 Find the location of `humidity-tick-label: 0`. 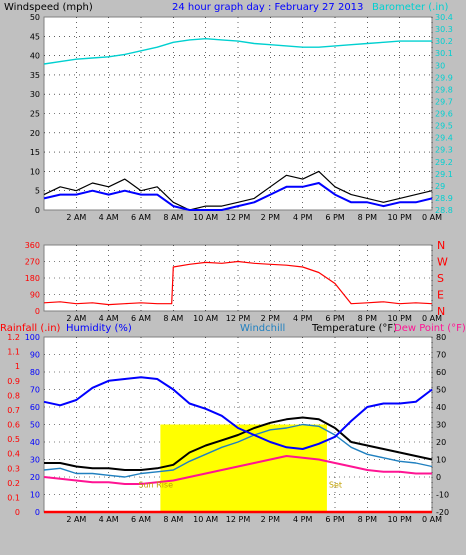

humidity-tick-label: 0 is located at coordinates (37, 512).